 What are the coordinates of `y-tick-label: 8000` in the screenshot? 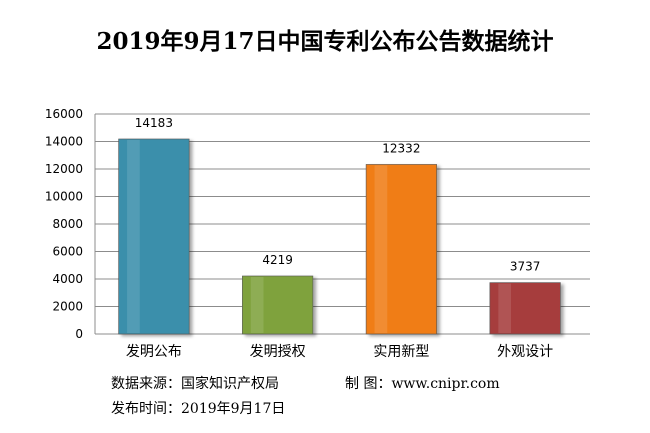 It's located at (67, 224).